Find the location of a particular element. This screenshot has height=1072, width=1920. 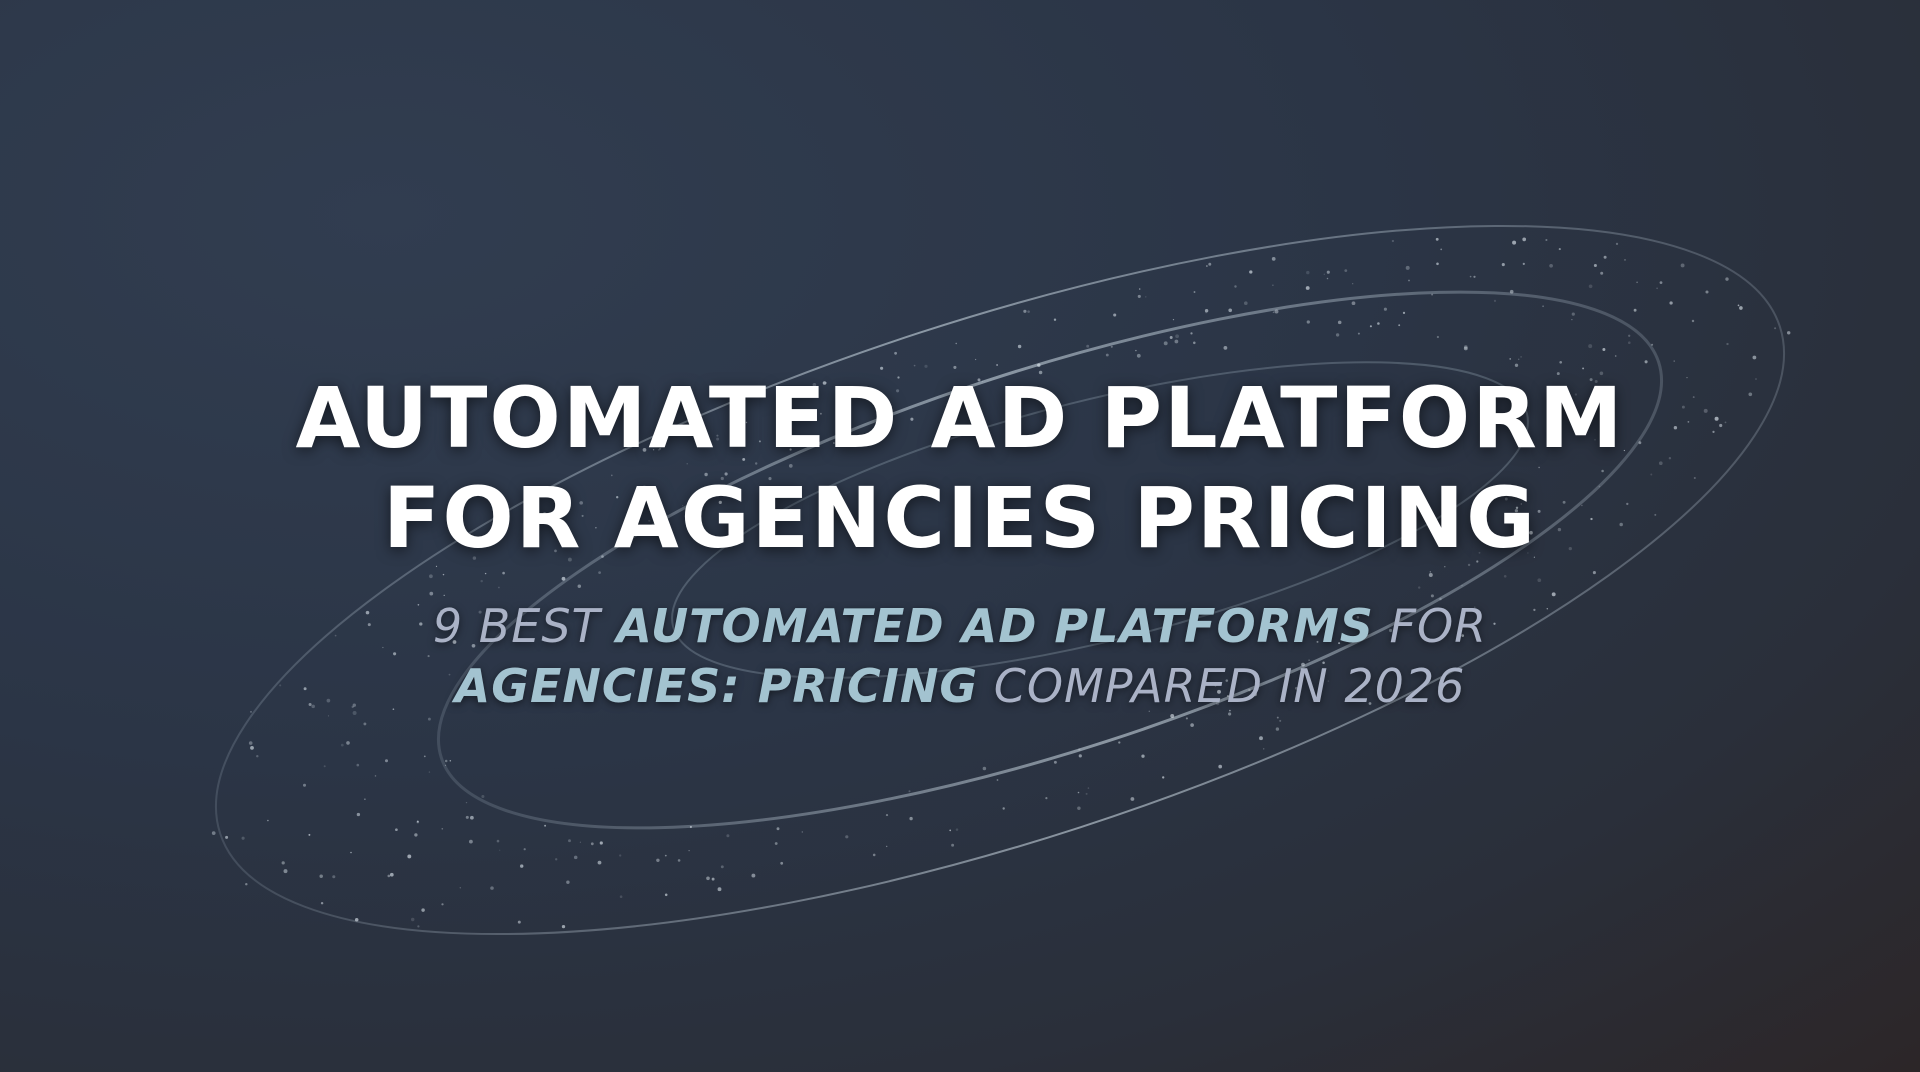

subtitle-line: AGENCIES: PRICING COMPARED IN 2026 is located at coordinates (960, 686).